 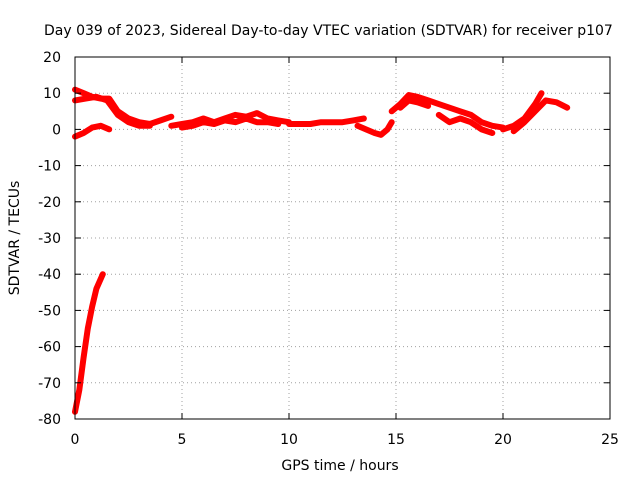 What do you see at coordinates (49, 348) in the screenshot?
I see `y-tick-label: -60` at bounding box center [49, 348].